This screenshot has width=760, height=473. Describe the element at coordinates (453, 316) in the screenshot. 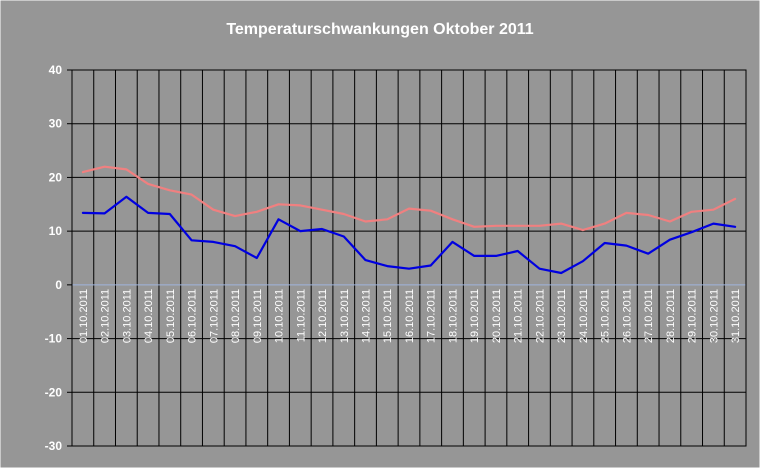

I see `x-tick-label: 18.10.2011` at that location.